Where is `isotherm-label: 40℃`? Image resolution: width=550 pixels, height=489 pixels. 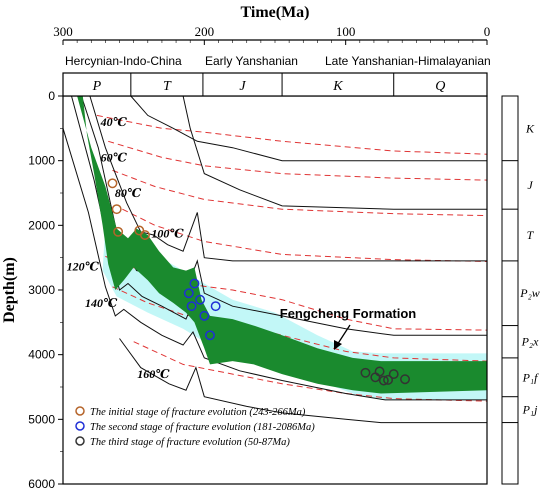
isotherm-label: 40℃ is located at coordinates (114, 122).